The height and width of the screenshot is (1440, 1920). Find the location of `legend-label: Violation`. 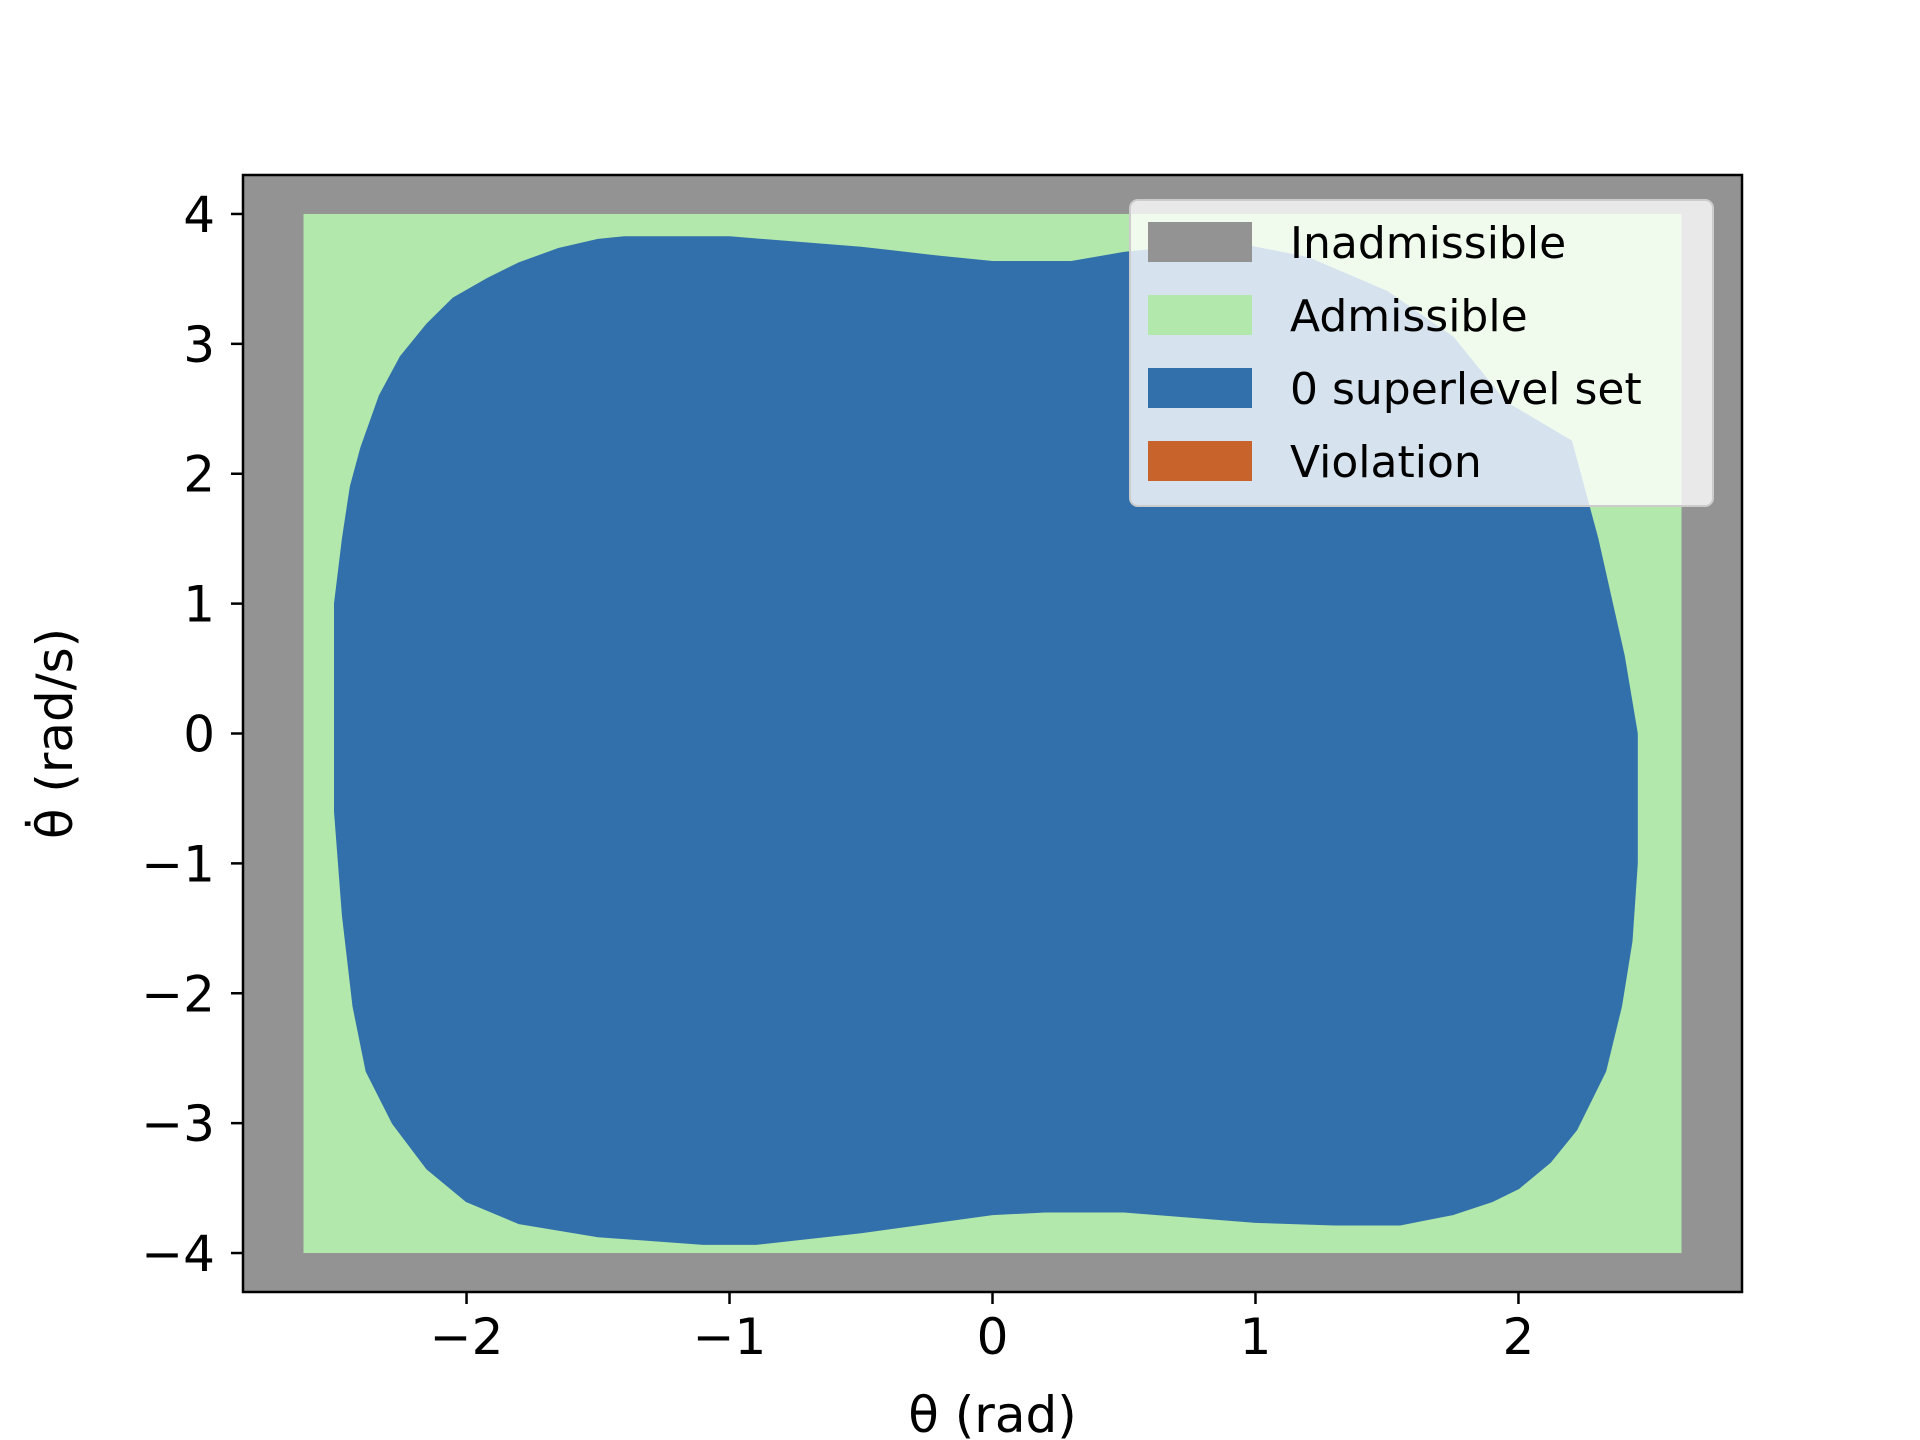

legend-label: Violation is located at coordinates (1386, 462).